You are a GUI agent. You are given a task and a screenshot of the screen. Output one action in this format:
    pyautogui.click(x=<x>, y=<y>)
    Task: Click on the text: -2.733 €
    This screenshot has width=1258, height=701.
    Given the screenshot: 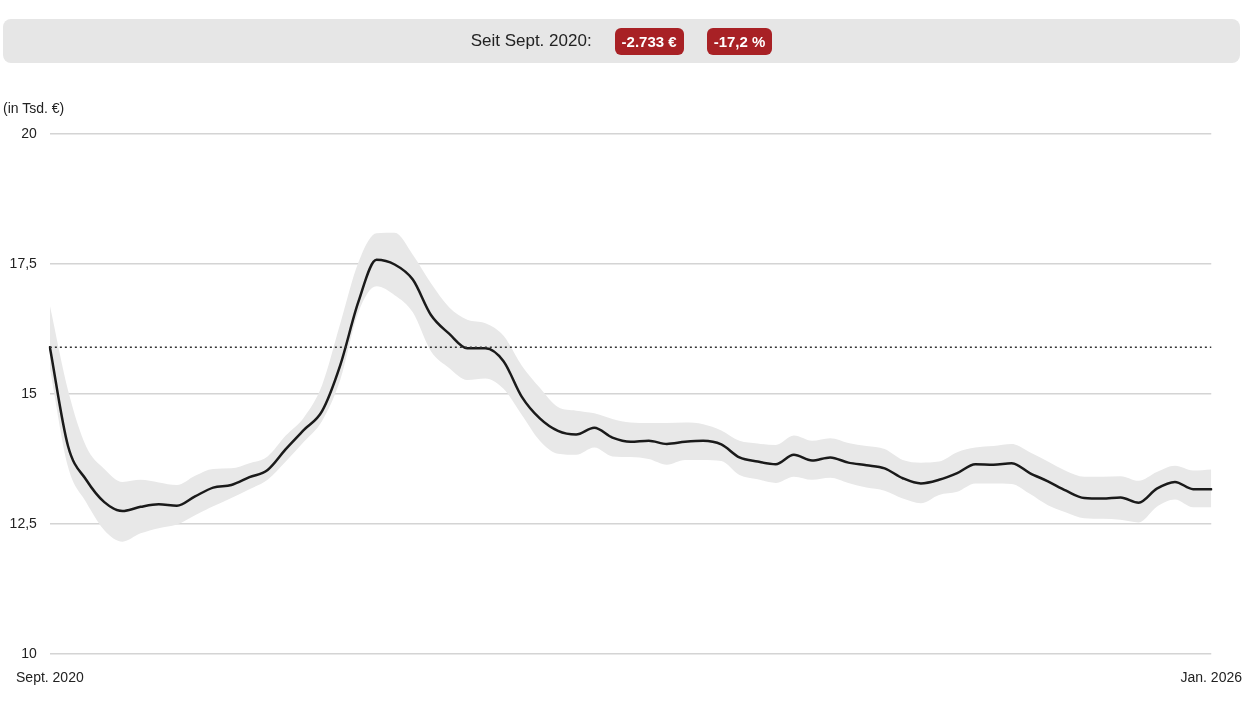 What is the action you would take?
    pyautogui.click(x=649, y=41)
    